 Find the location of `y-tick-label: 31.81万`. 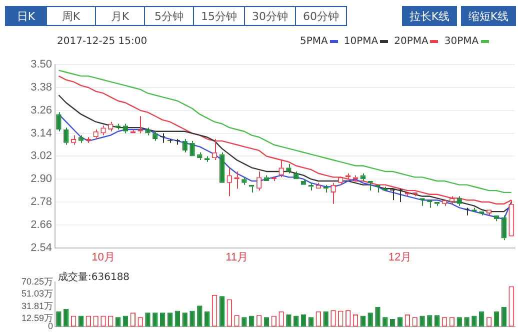

y-tick-label: 31.81万 is located at coordinates (37, 305).